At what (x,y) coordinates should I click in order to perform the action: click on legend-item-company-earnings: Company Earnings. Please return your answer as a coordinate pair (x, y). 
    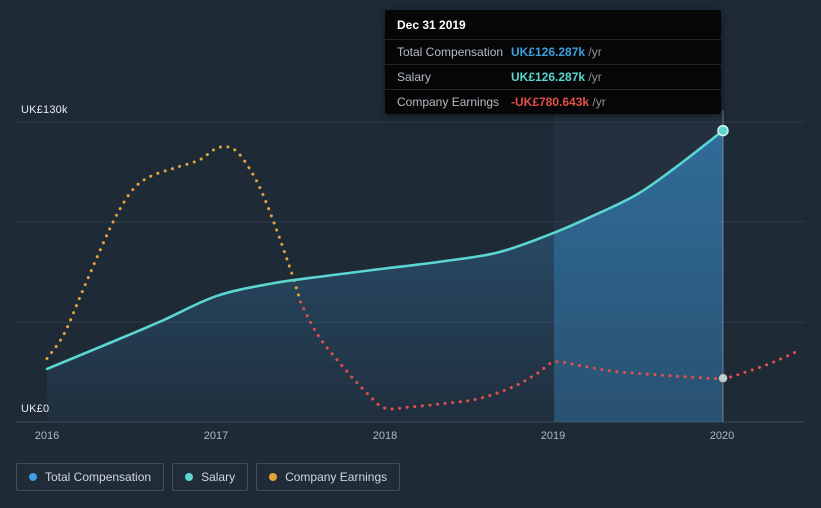
    Looking at the image, I should click on (328, 477).